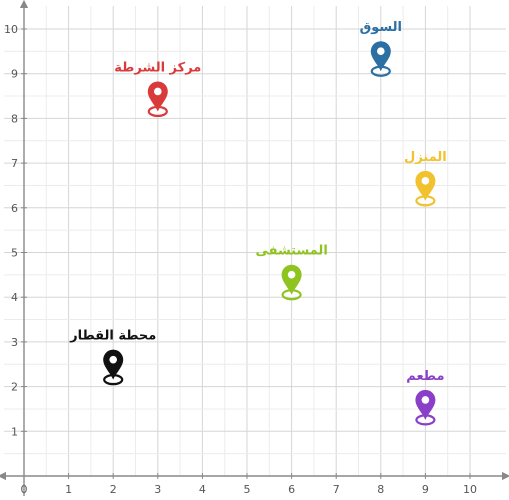  What do you see at coordinates (380, 489) in the screenshot?
I see `x-tick-label: 8` at bounding box center [380, 489].